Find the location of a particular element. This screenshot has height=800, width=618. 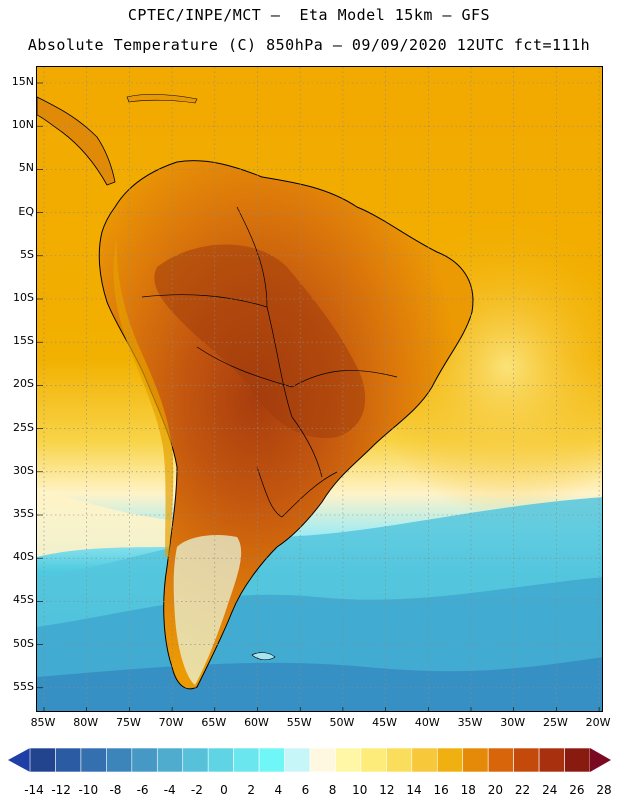

colorbar-over-arrow is located at coordinates (600, 760).